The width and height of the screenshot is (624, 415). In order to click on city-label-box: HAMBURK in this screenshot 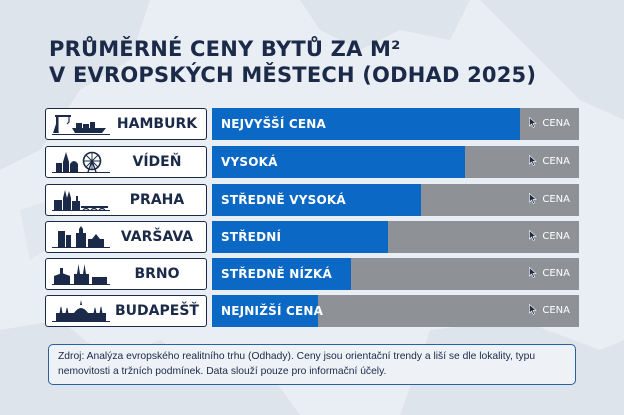, I will do `click(126, 124)`.